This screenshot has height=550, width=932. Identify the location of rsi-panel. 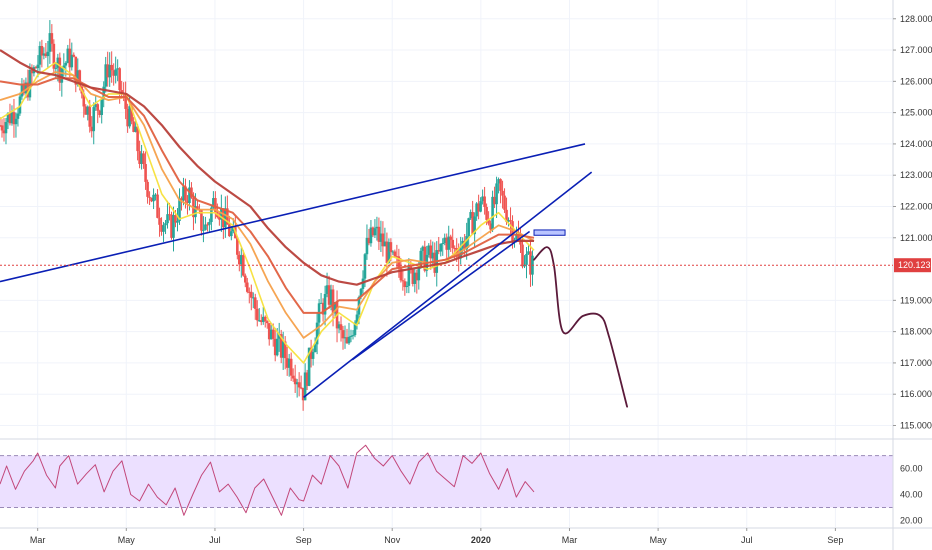
(267, 480).